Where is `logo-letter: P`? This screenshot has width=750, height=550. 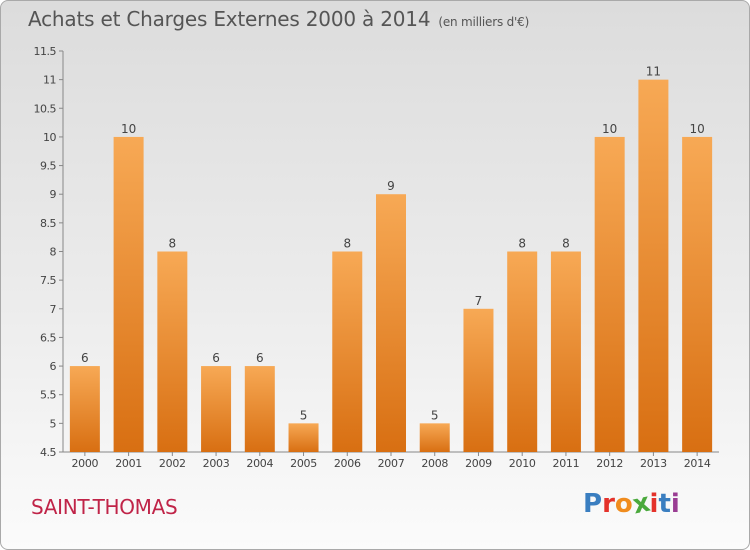
logo-letter: P is located at coordinates (593, 504).